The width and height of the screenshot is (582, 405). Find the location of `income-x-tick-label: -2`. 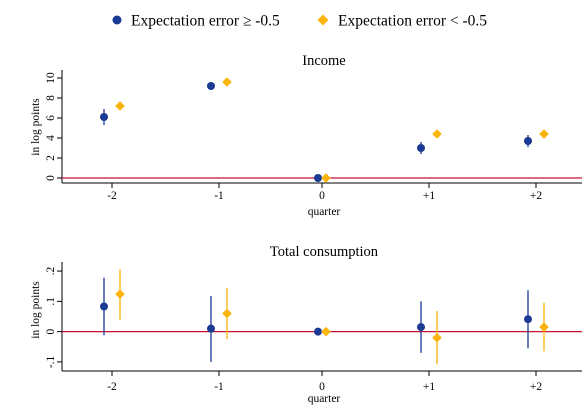

income-x-tick-label: -2 is located at coordinates (112, 196).